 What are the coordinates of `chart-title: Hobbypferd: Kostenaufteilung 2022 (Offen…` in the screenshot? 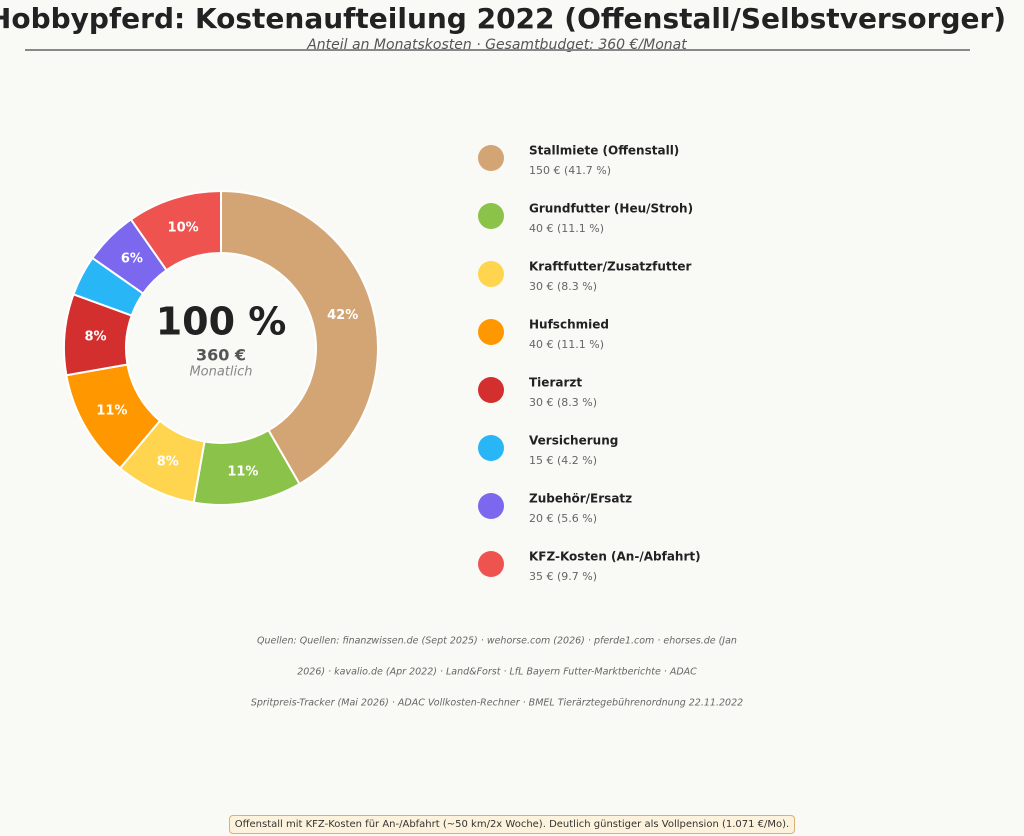 It's located at (503, 18).